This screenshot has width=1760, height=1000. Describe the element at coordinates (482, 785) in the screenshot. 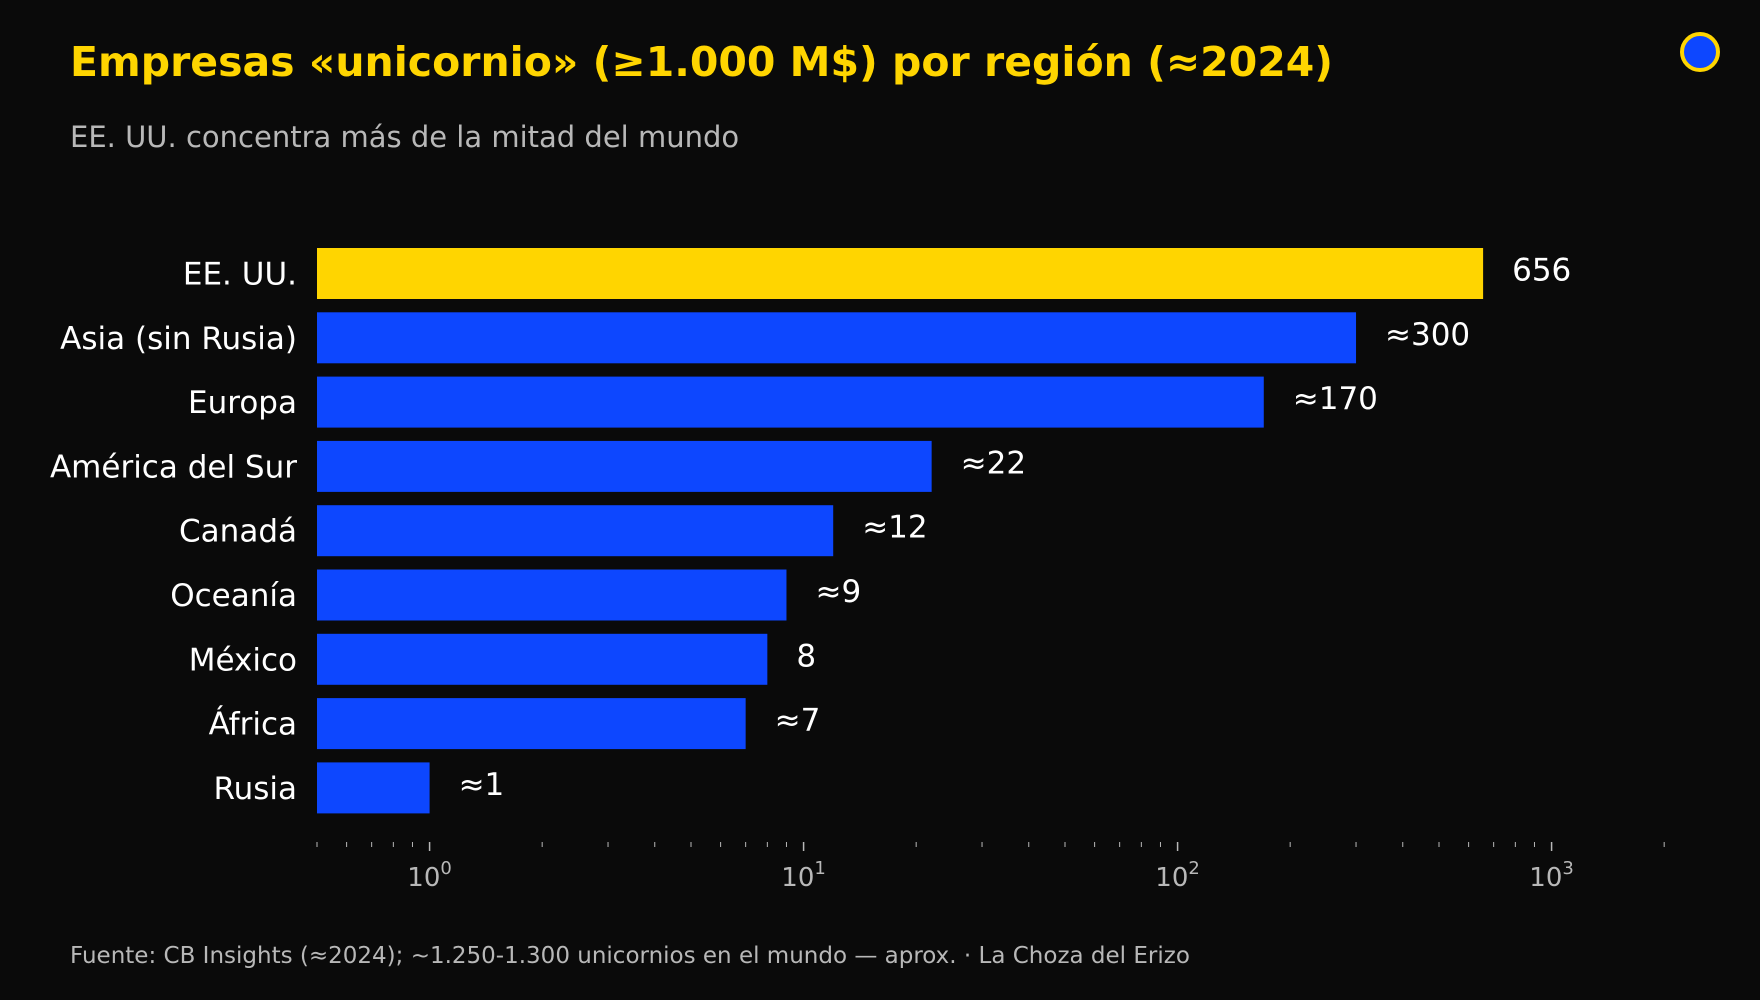

I see `value-label: ≈1` at that location.